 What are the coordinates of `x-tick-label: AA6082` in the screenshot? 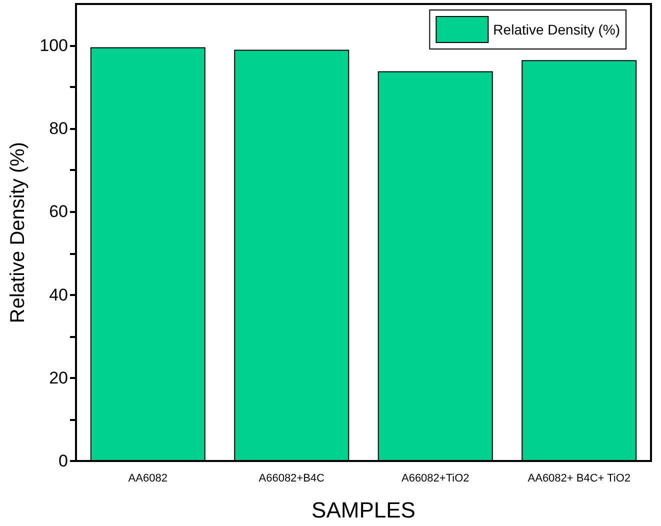 It's located at (148, 478).